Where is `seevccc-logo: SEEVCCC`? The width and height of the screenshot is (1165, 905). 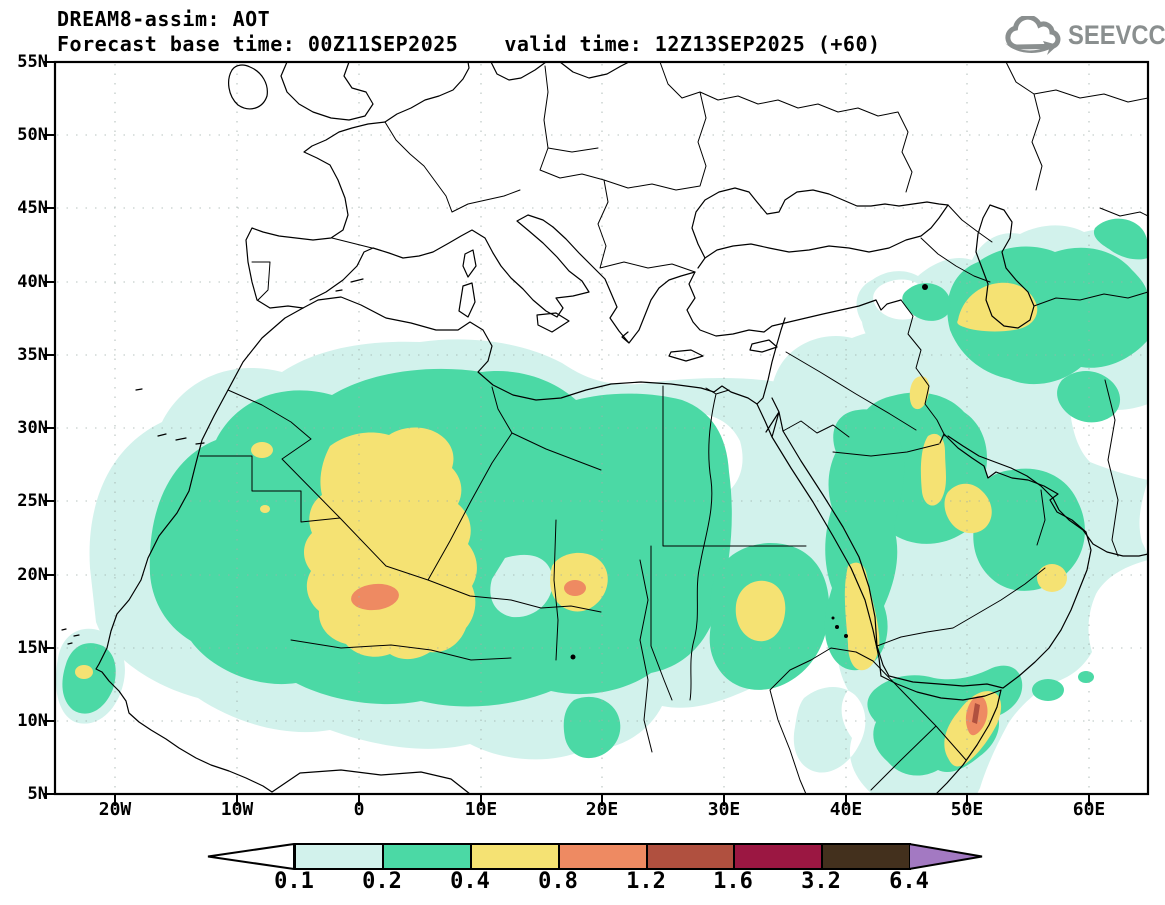 seevccc-logo: SEEVCCC is located at coordinates (1083, 37).